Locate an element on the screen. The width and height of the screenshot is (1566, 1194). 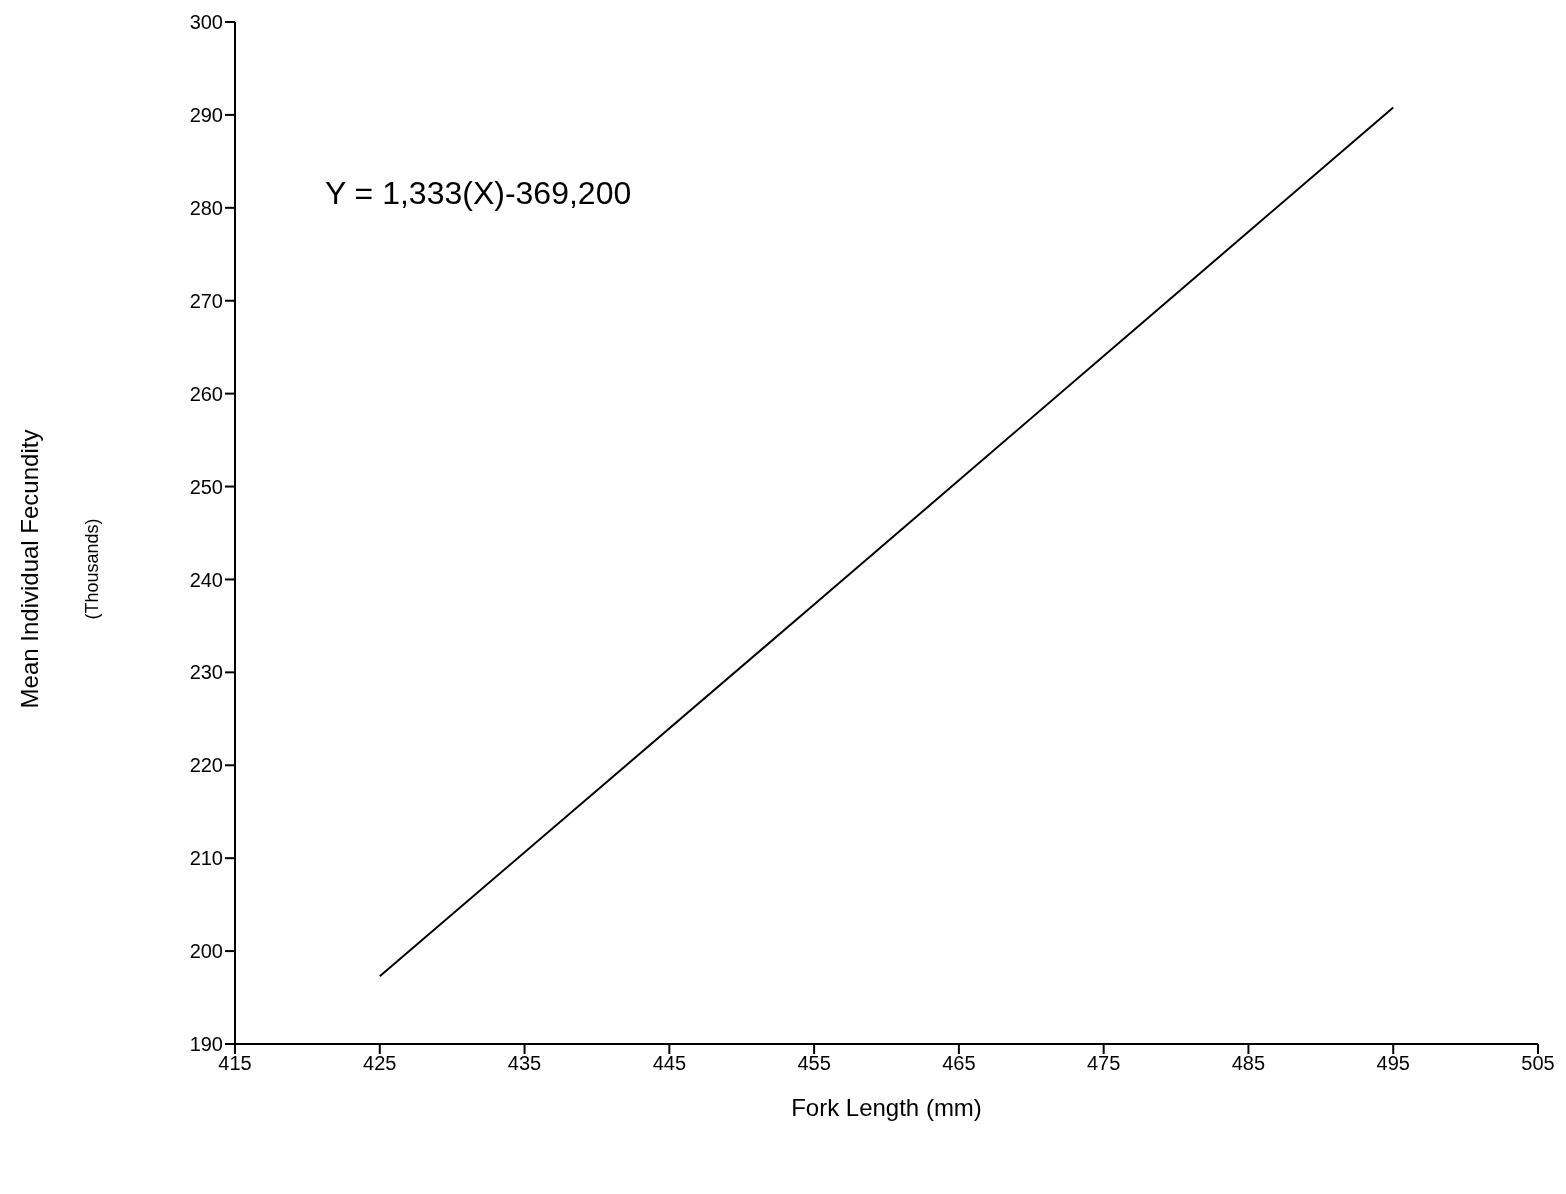
y-tick-label: 270 is located at coordinates (206, 300).